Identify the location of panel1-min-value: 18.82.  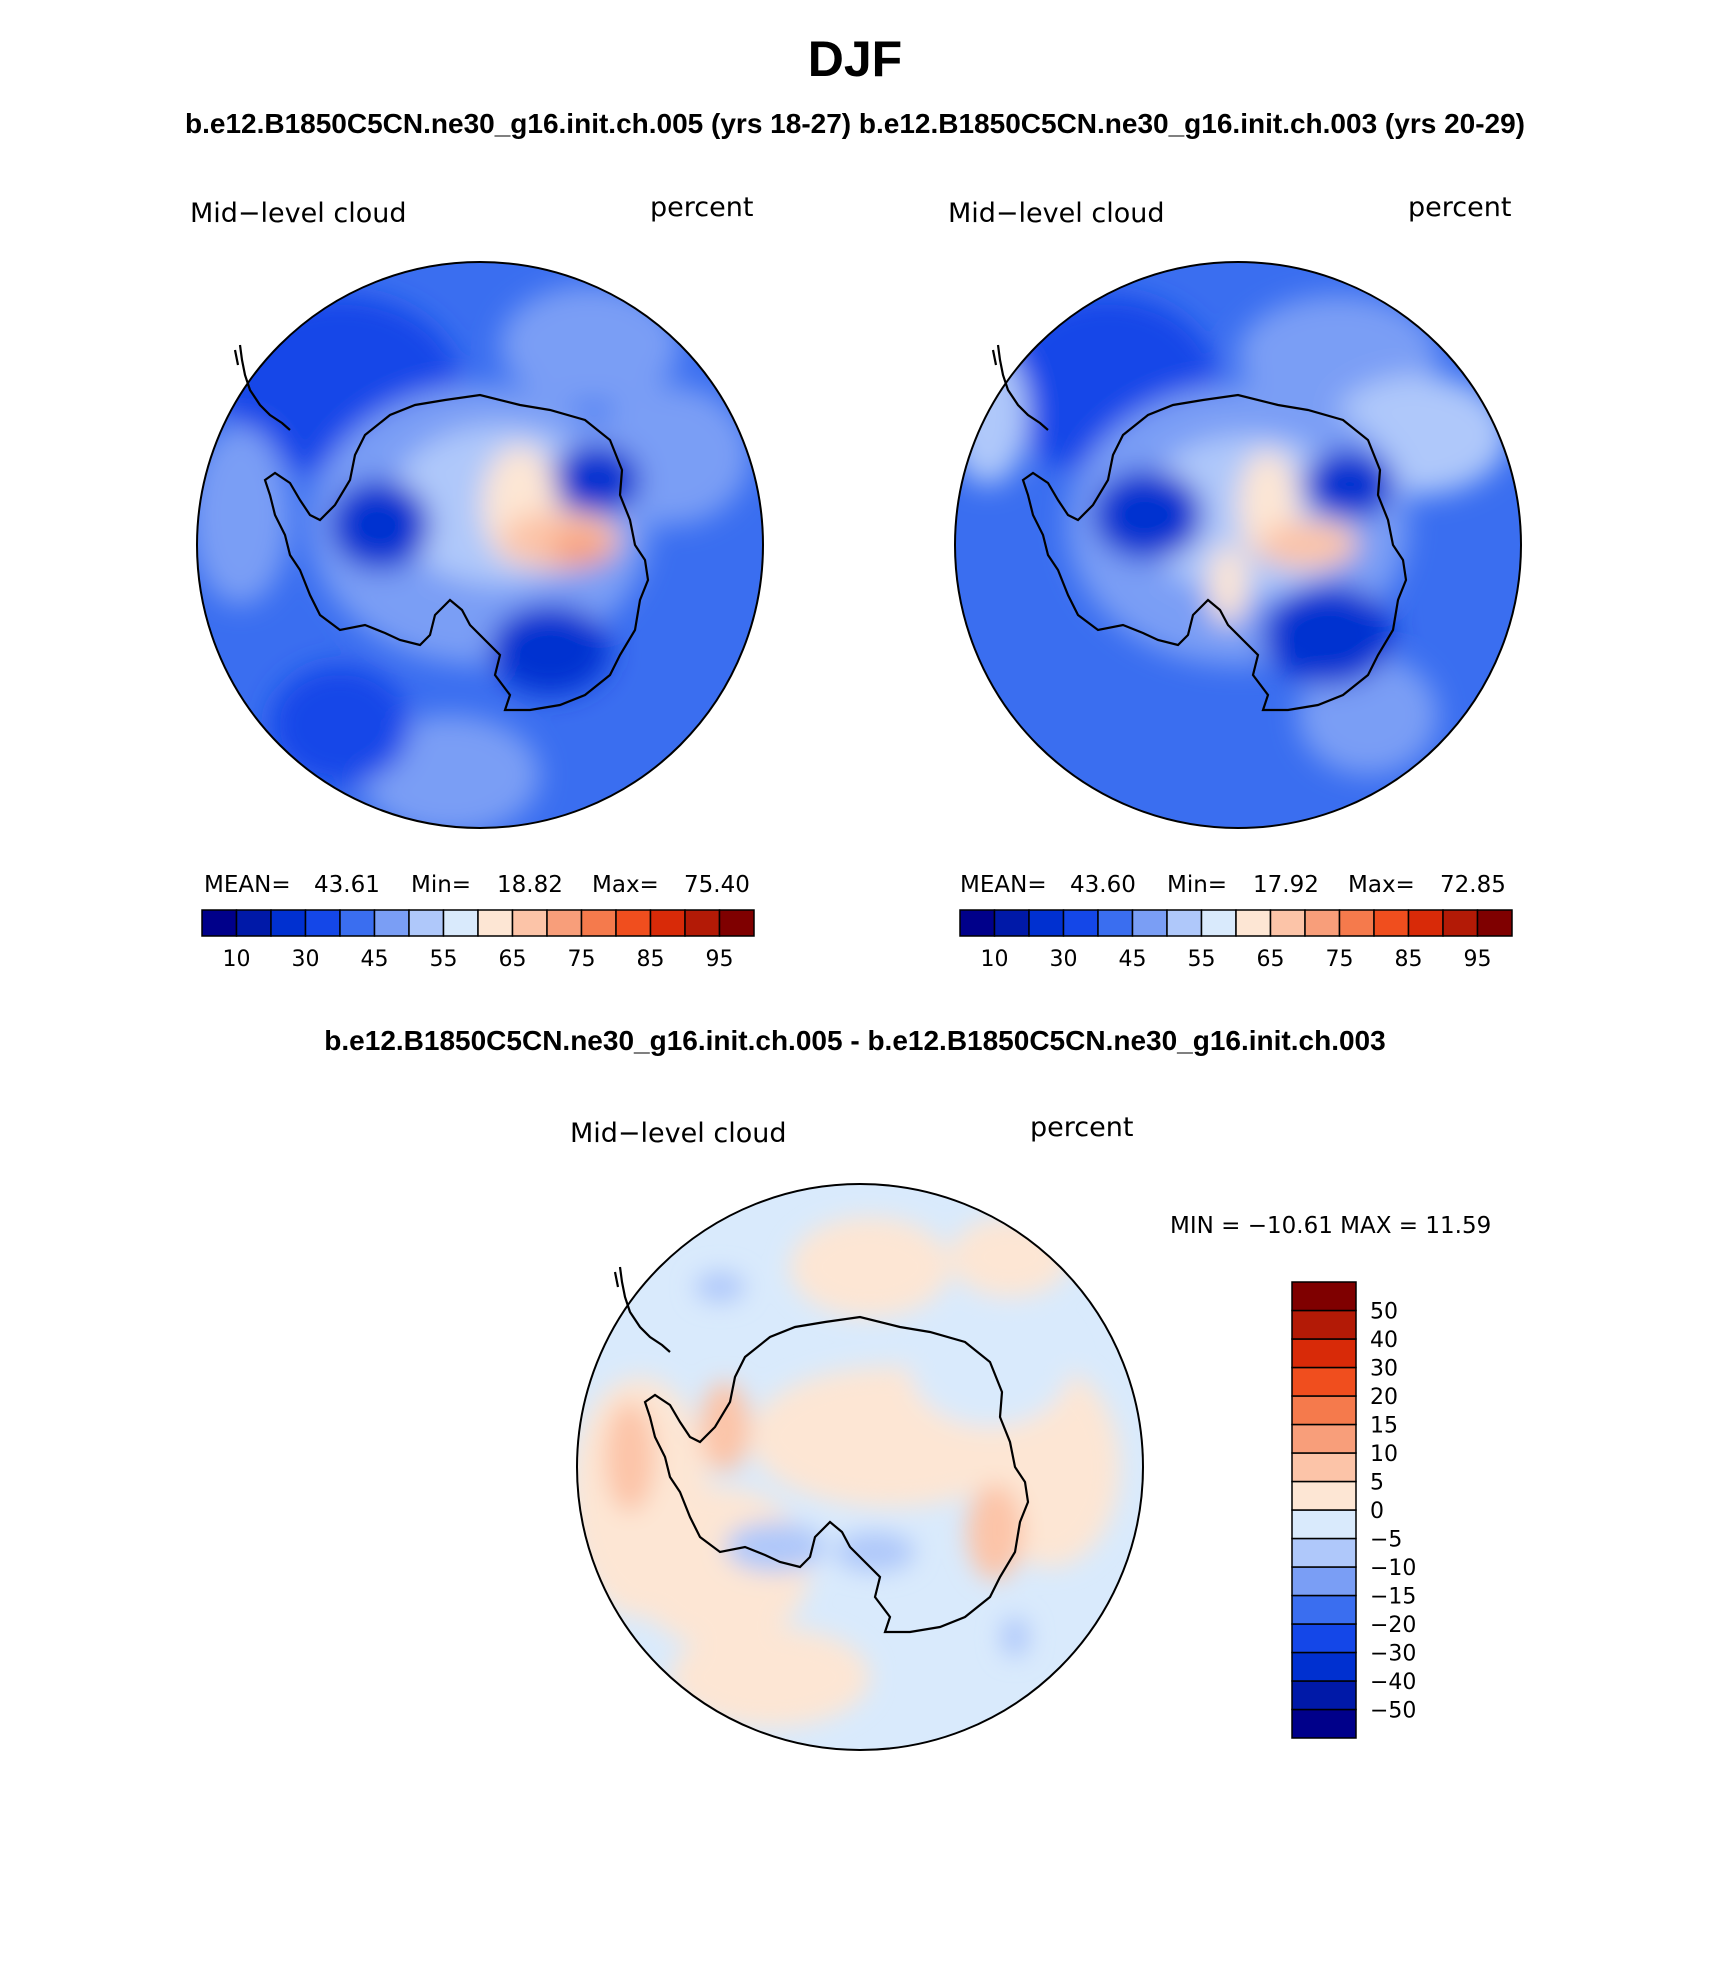
(530, 885).